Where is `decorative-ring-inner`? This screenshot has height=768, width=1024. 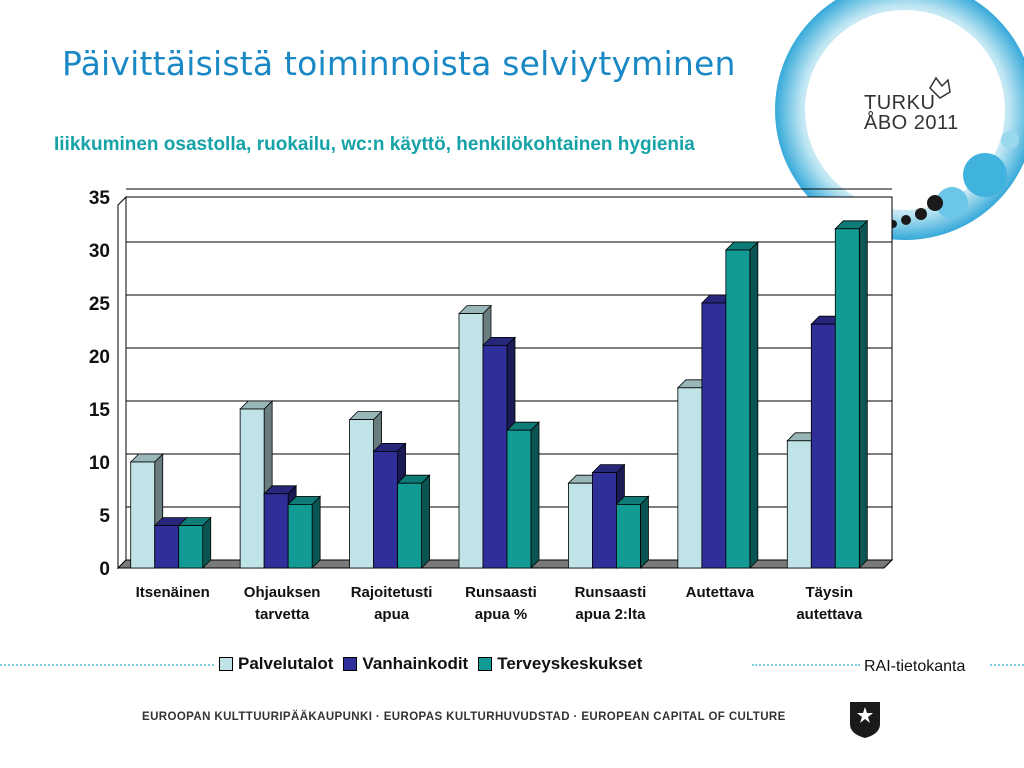 decorative-ring-inner is located at coordinates (905, 110).